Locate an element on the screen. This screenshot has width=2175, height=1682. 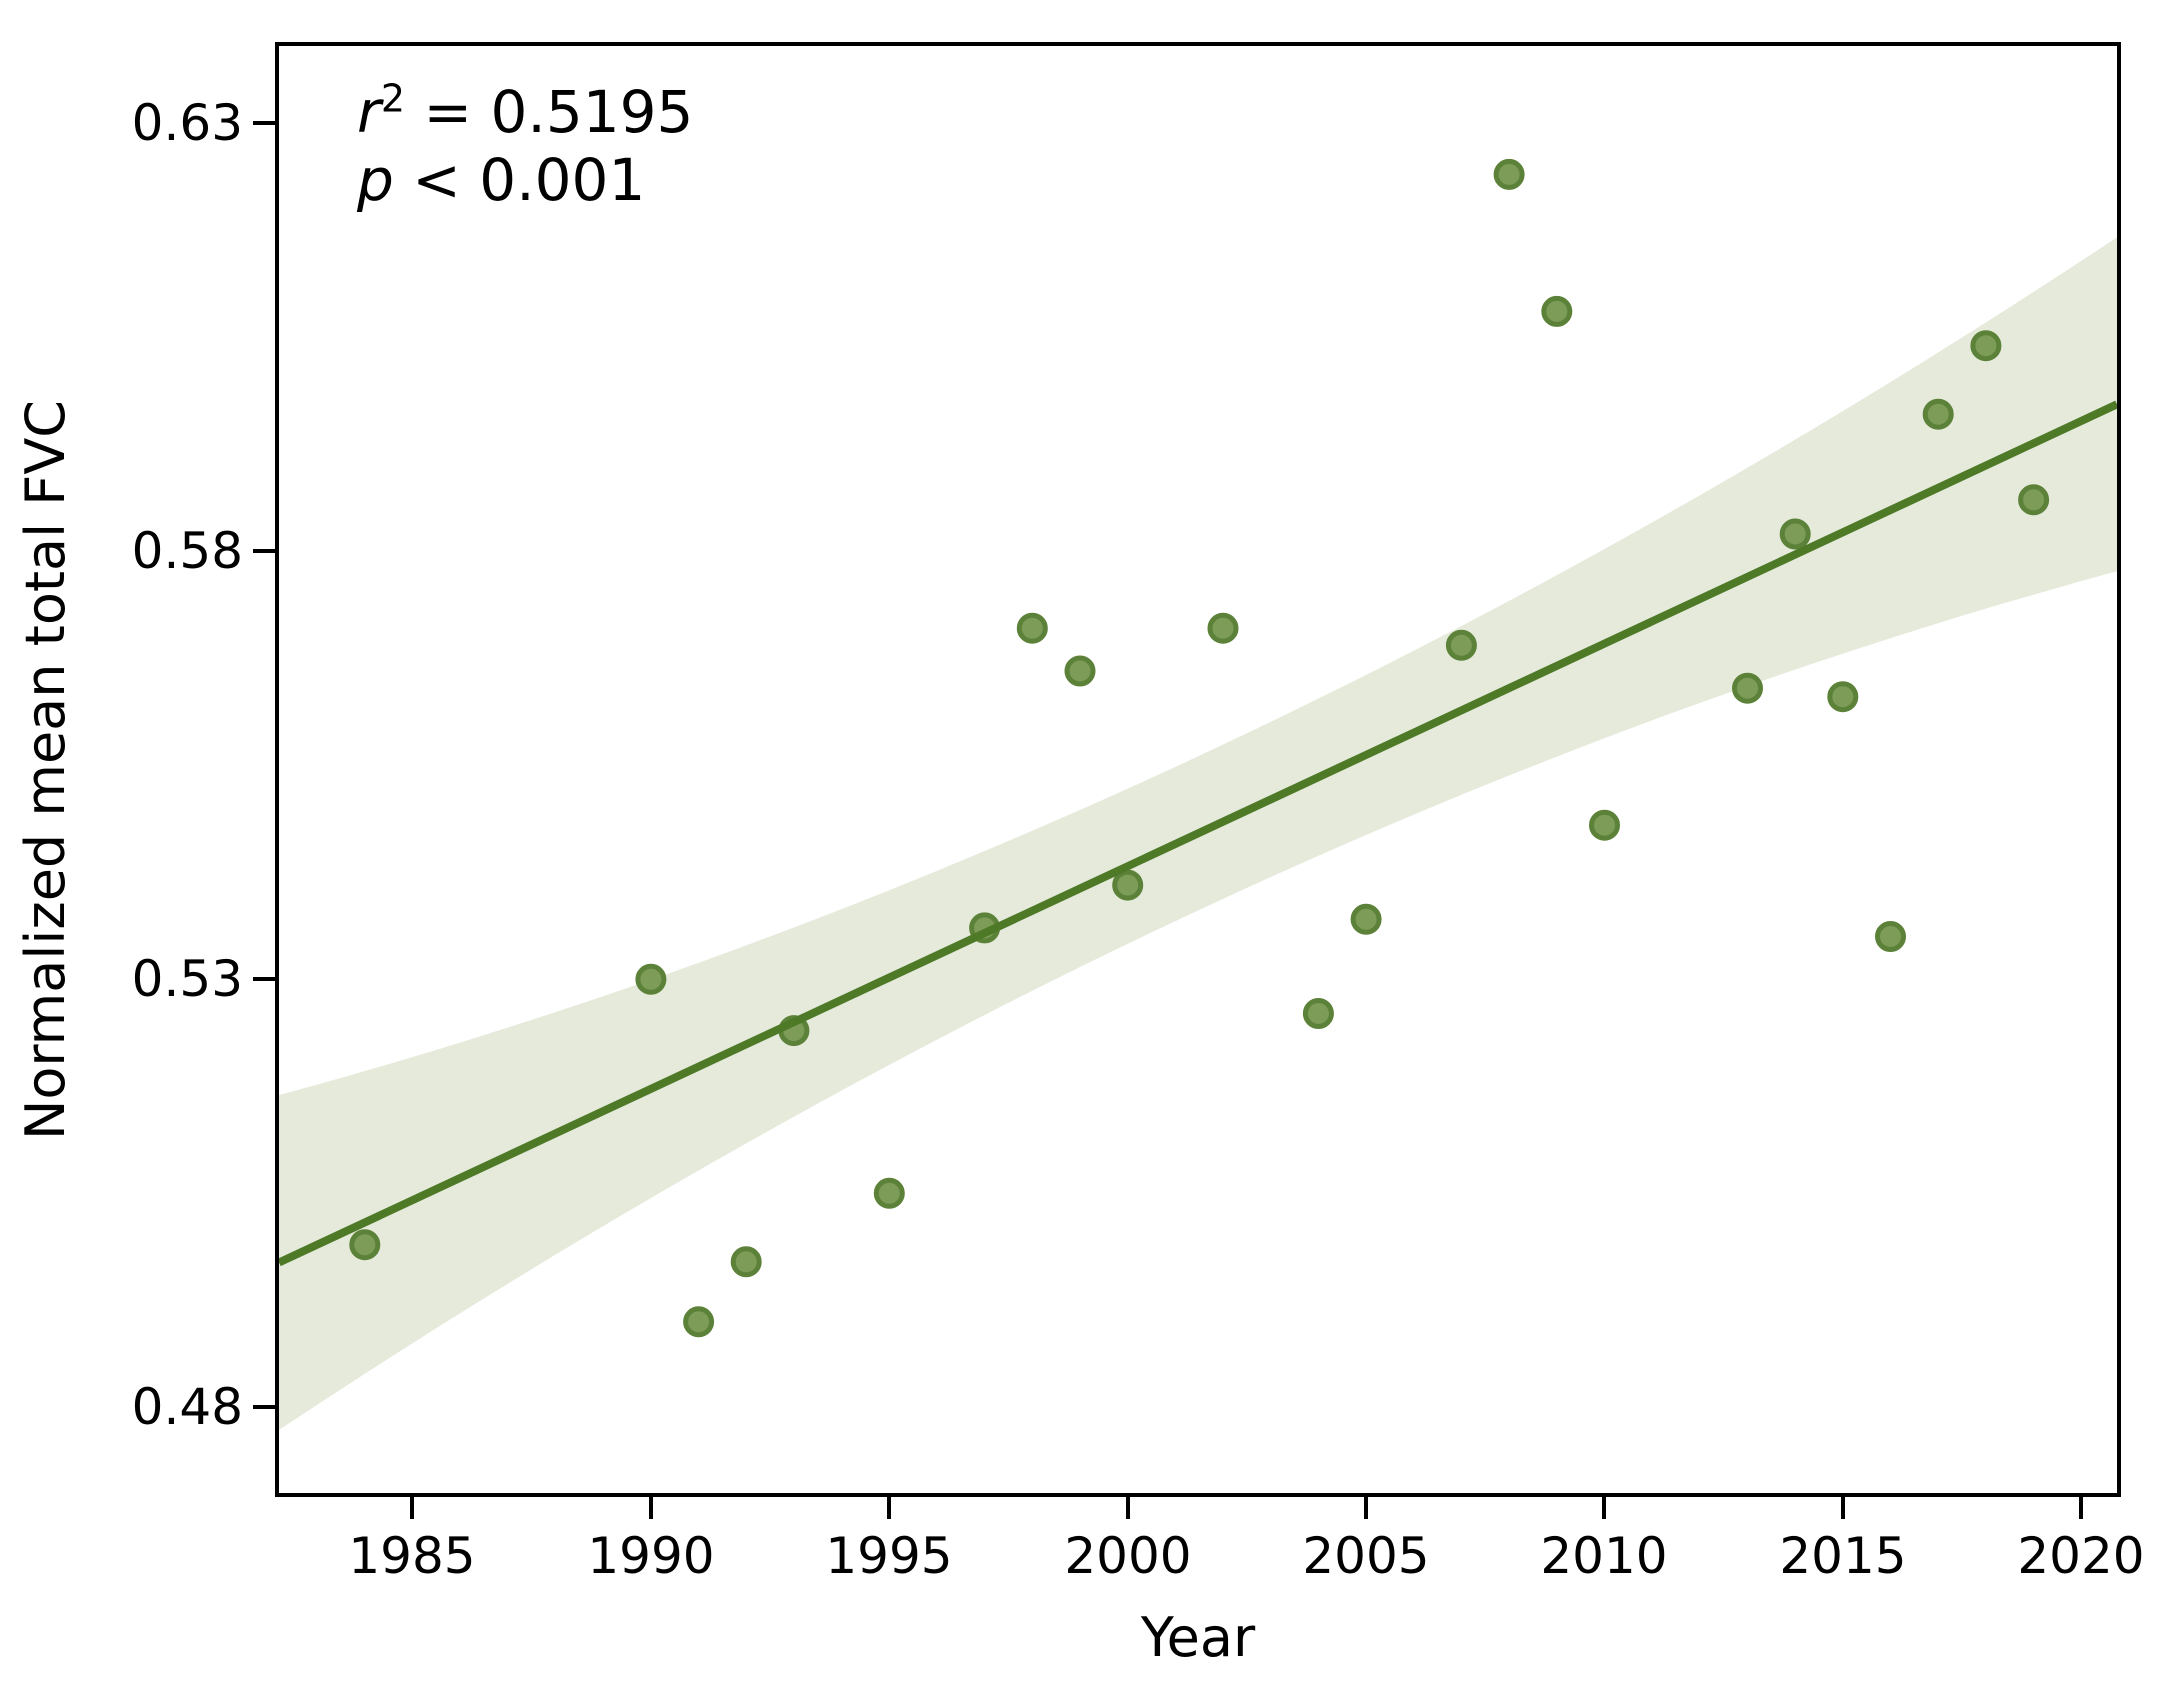
x-tick-label: 2020 is located at coordinates (2081, 1556).